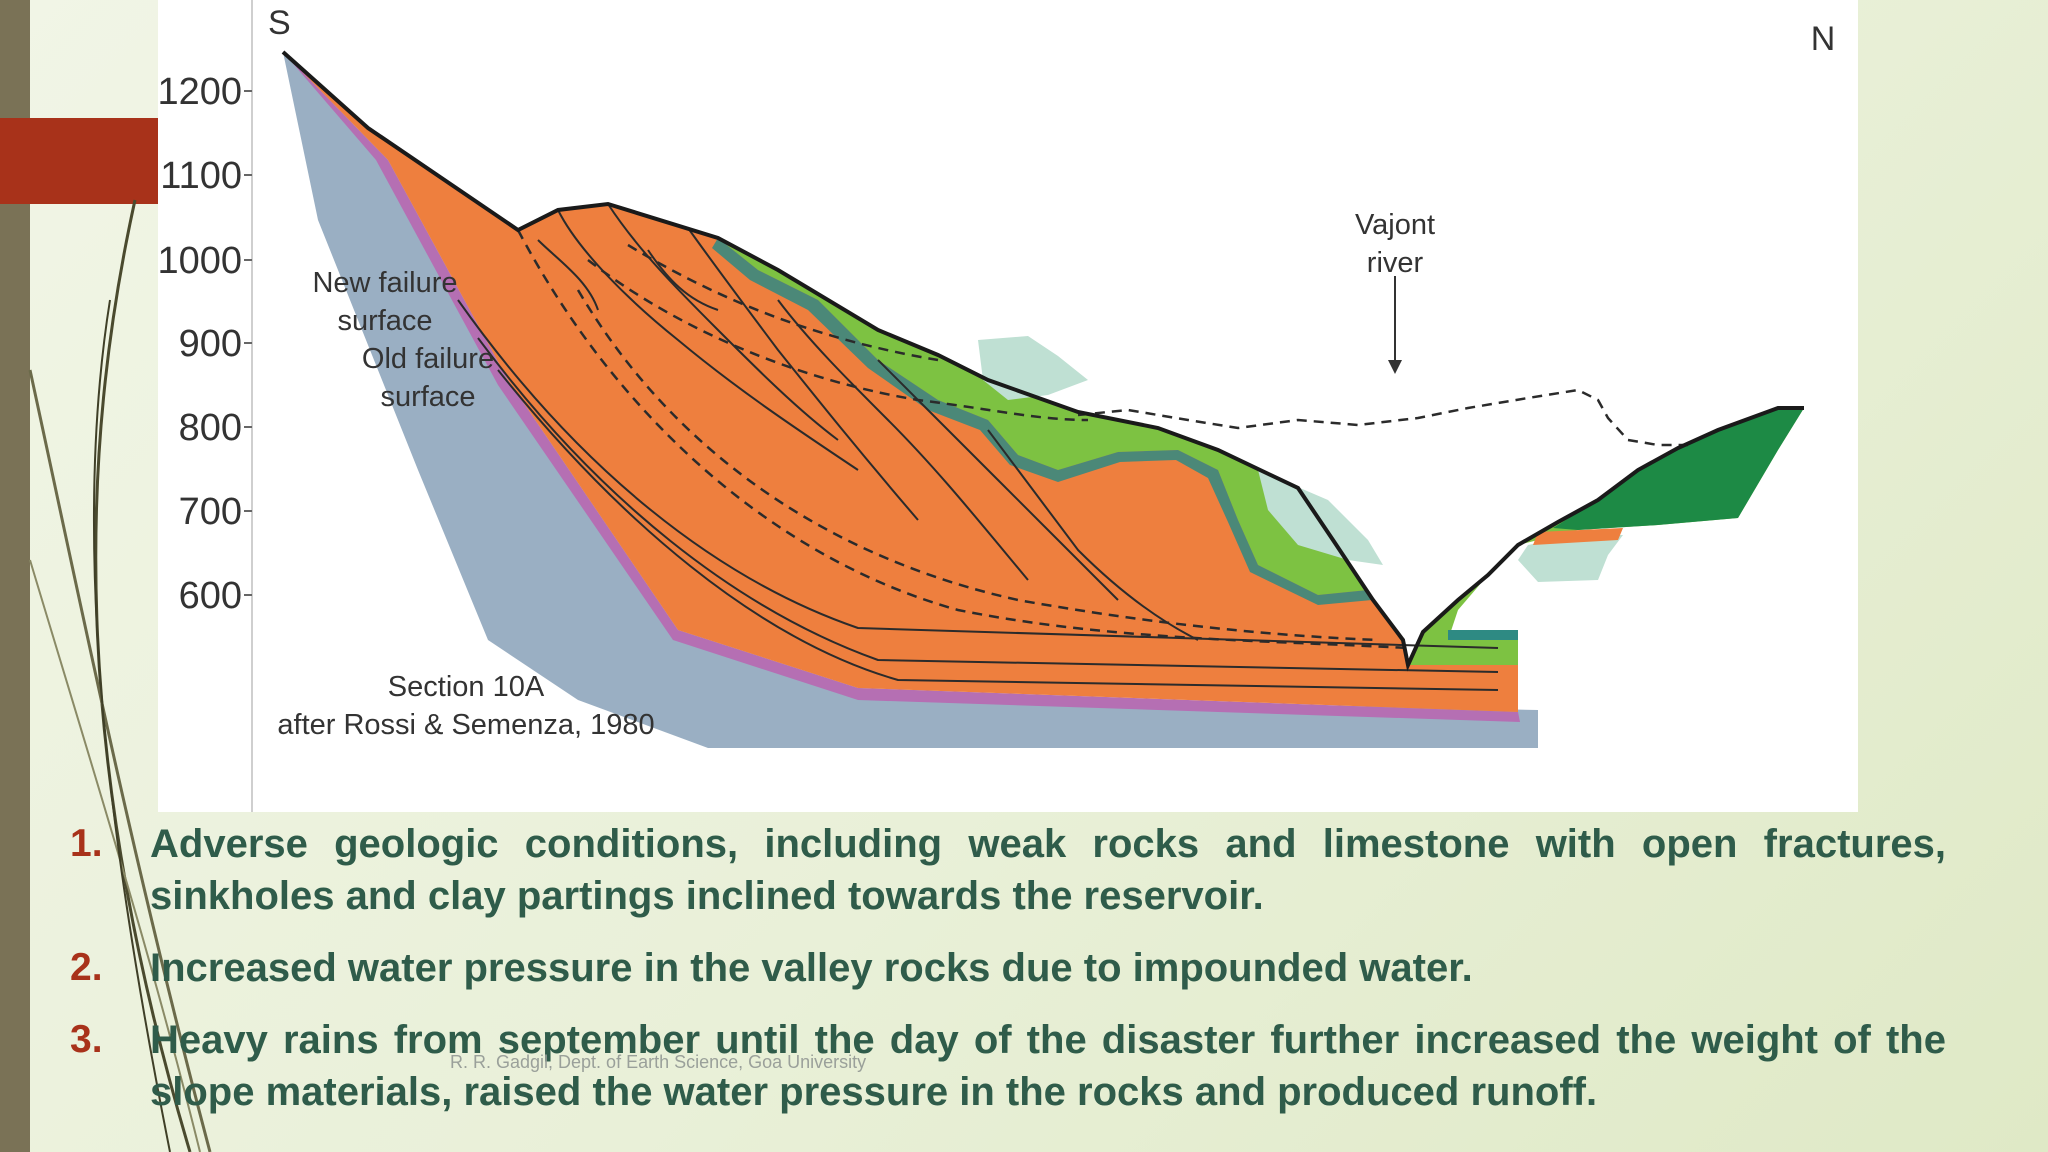 This screenshot has height=1152, width=2048. I want to click on green-layer, so click(1043, 416).